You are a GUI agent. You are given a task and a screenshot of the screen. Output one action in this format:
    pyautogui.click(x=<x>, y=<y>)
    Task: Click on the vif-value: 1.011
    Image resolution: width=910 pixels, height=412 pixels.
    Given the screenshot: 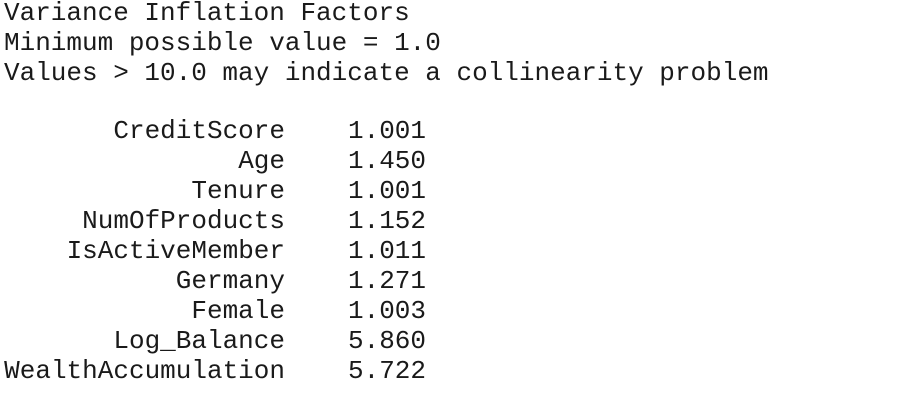 What is the action you would take?
    pyautogui.click(x=387, y=251)
    